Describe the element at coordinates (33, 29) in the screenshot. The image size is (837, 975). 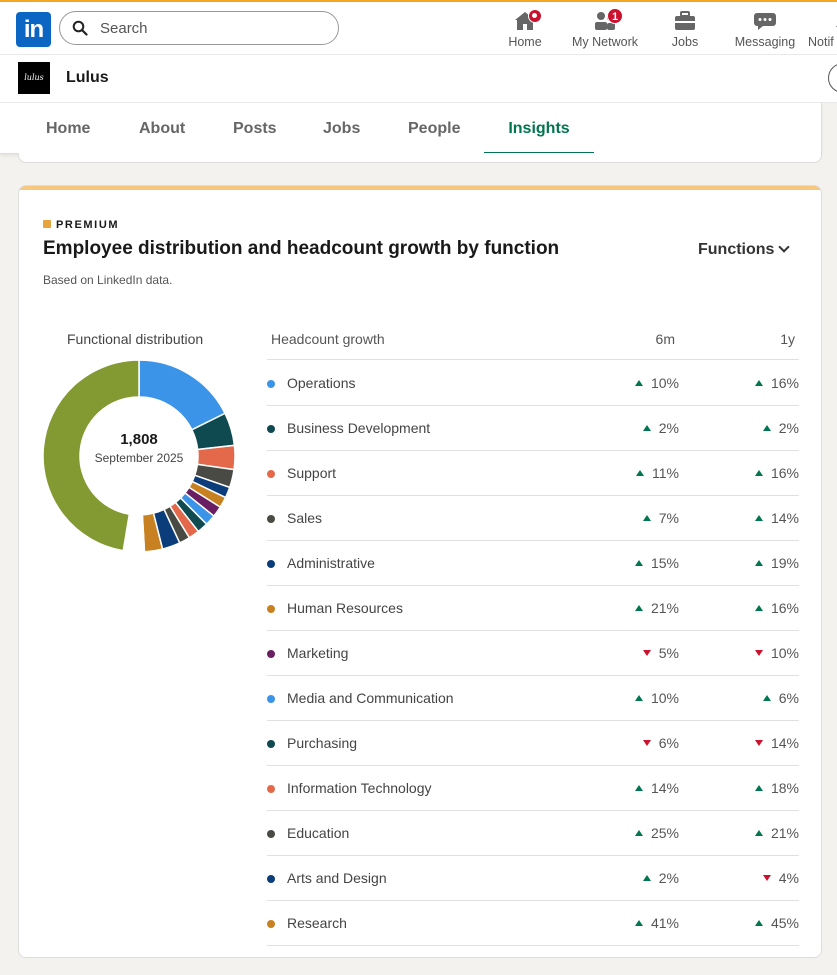
I see `linkedin-logo: in` at that location.